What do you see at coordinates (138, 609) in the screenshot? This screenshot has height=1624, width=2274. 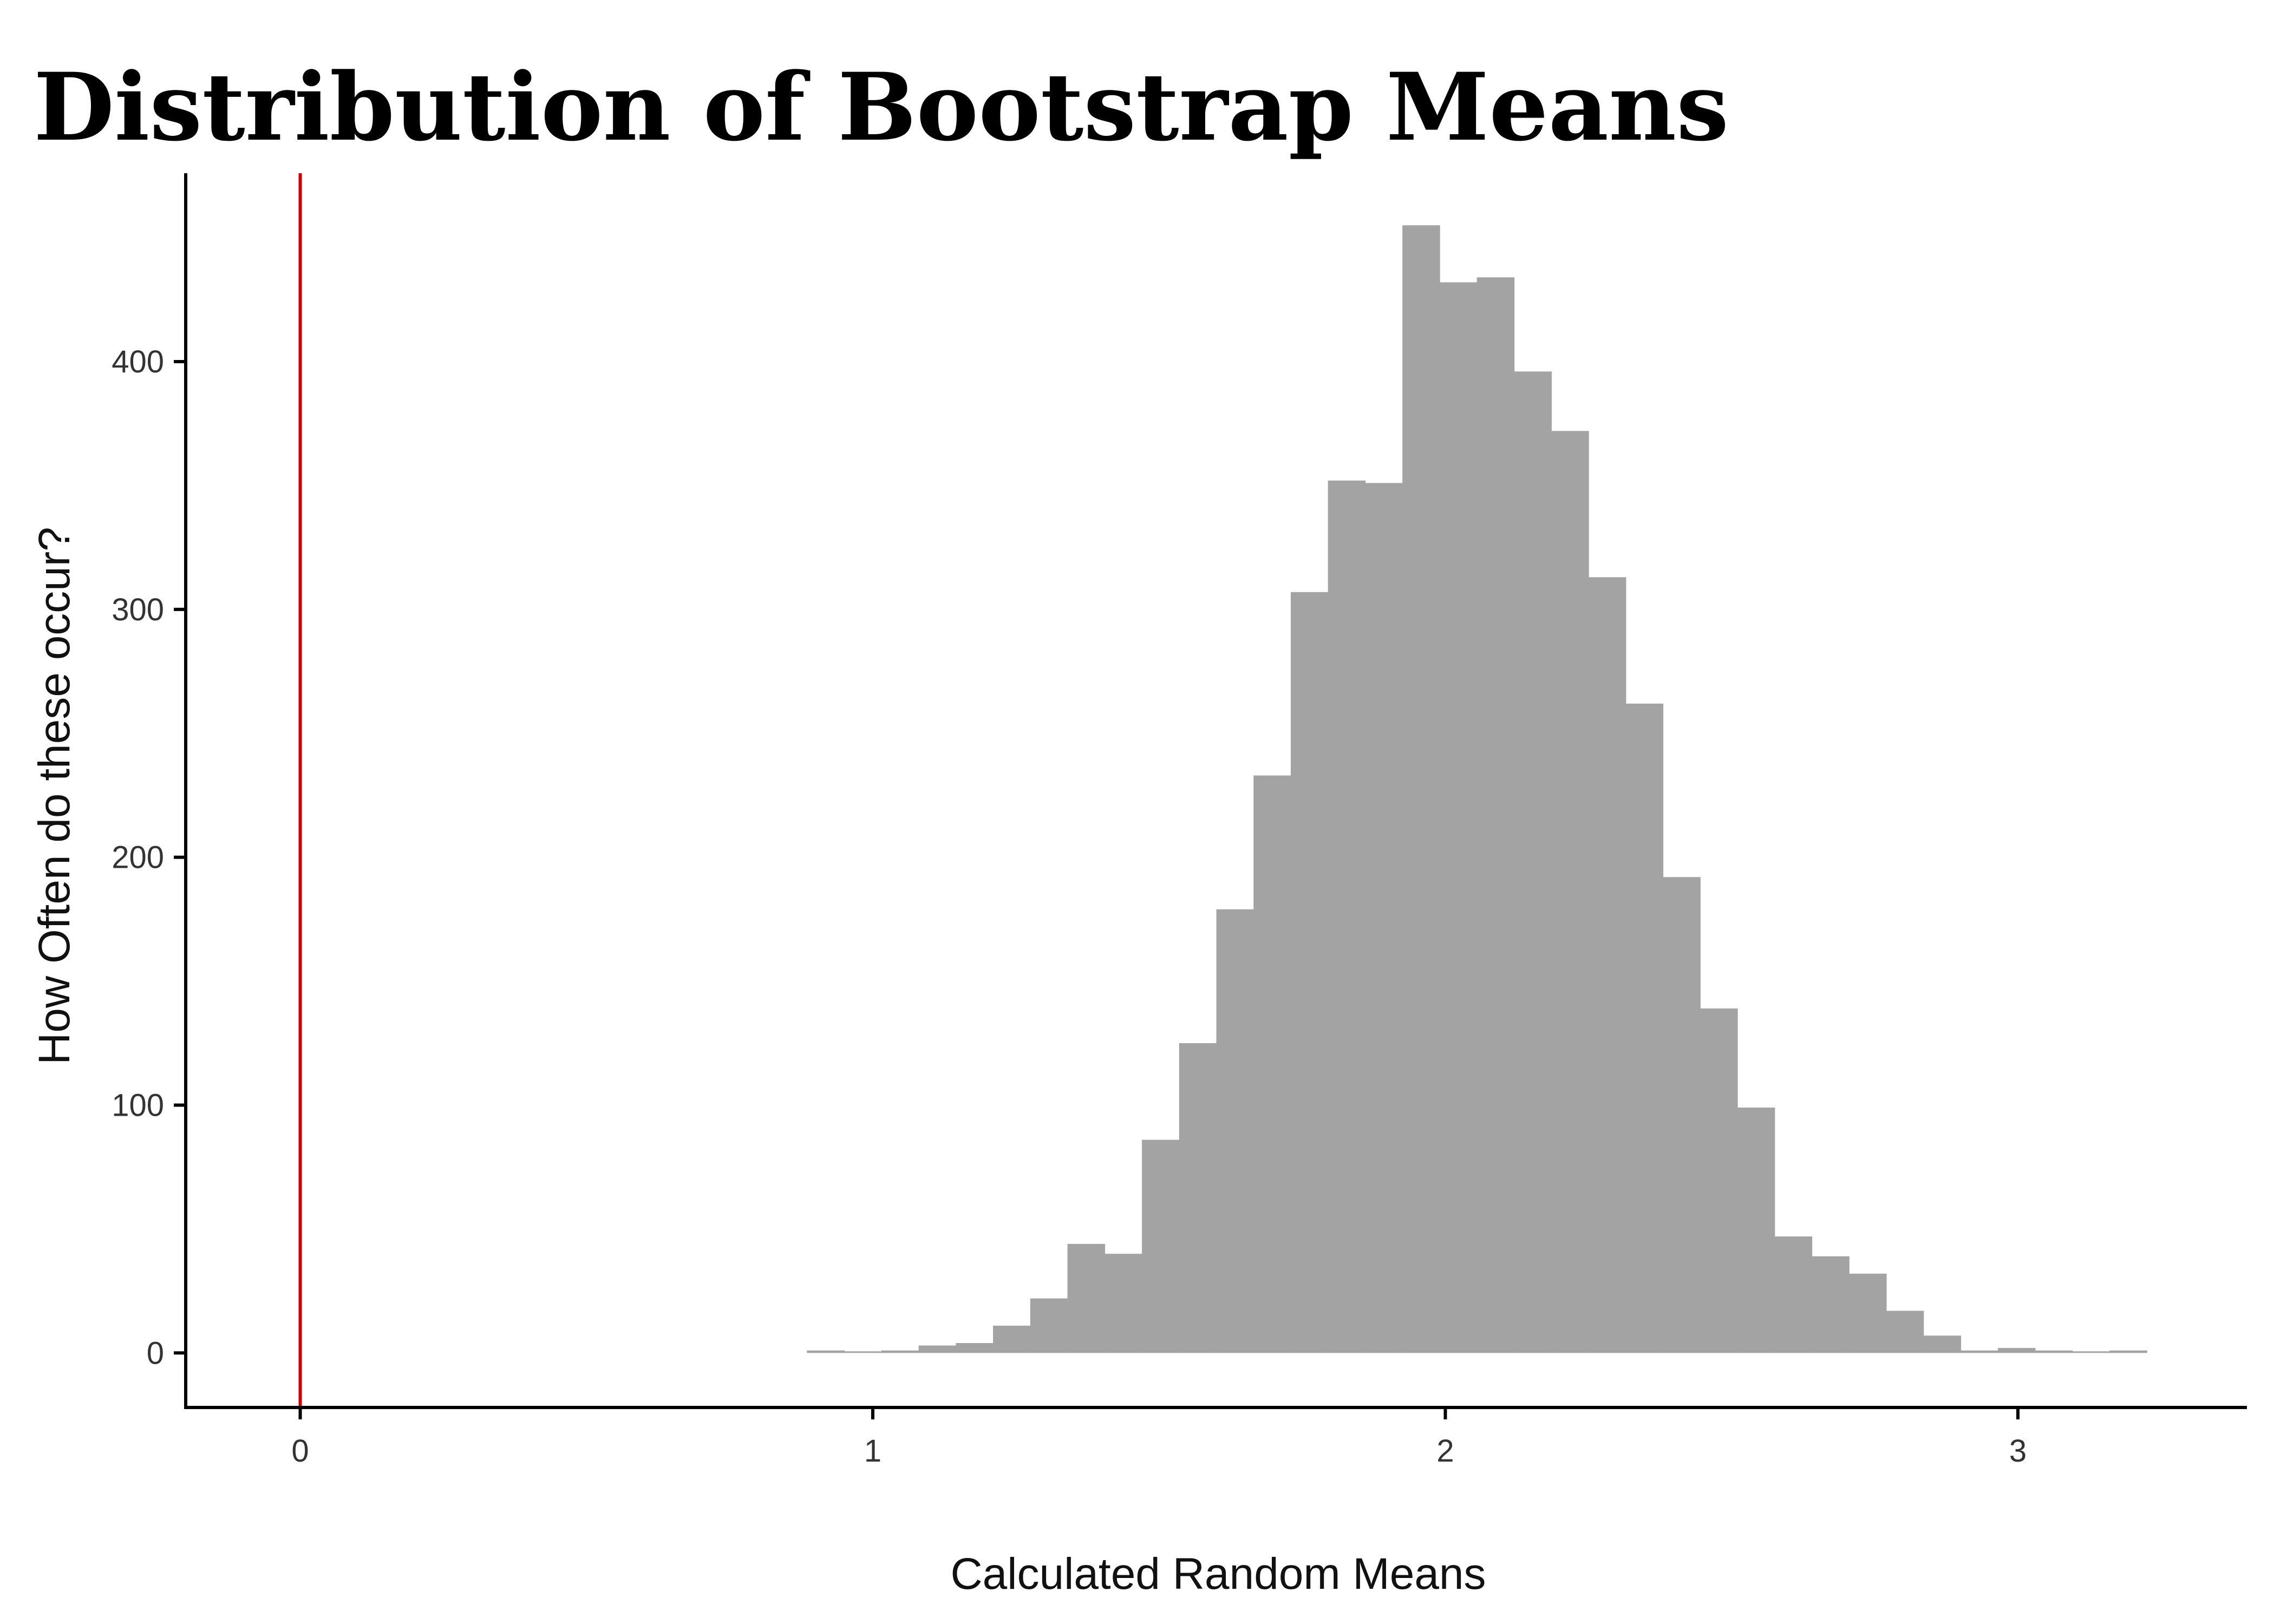 I see `y-tick-label: 300` at bounding box center [138, 609].